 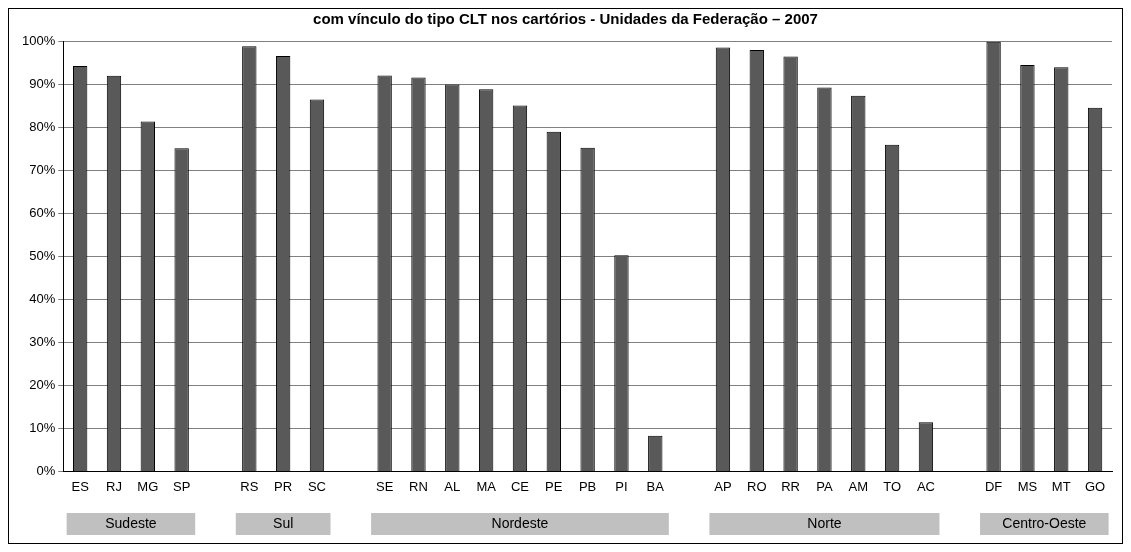 What do you see at coordinates (790, 486) in the screenshot?
I see `x-tick-label: RR` at bounding box center [790, 486].